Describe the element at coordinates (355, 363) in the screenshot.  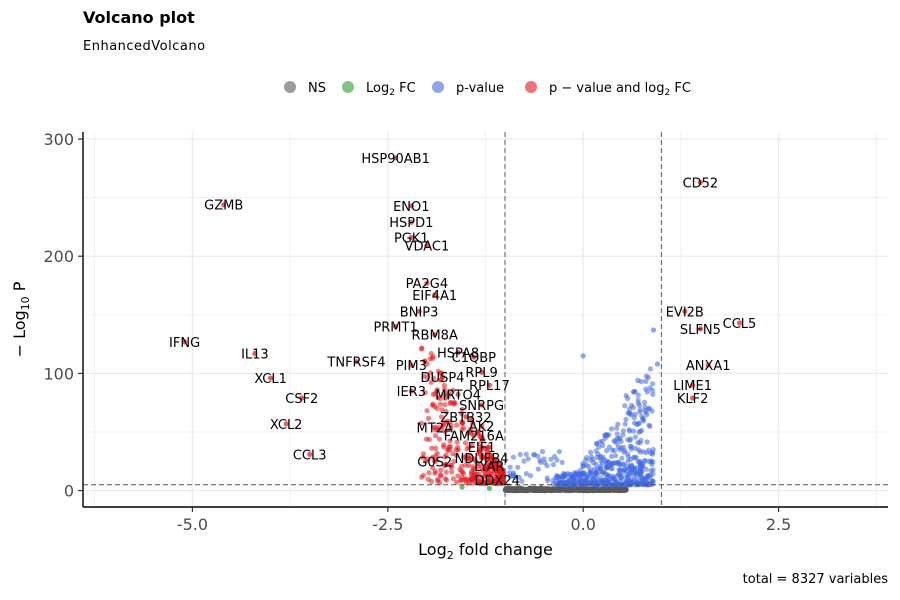
I see `point-label: TNFRSF4` at that location.